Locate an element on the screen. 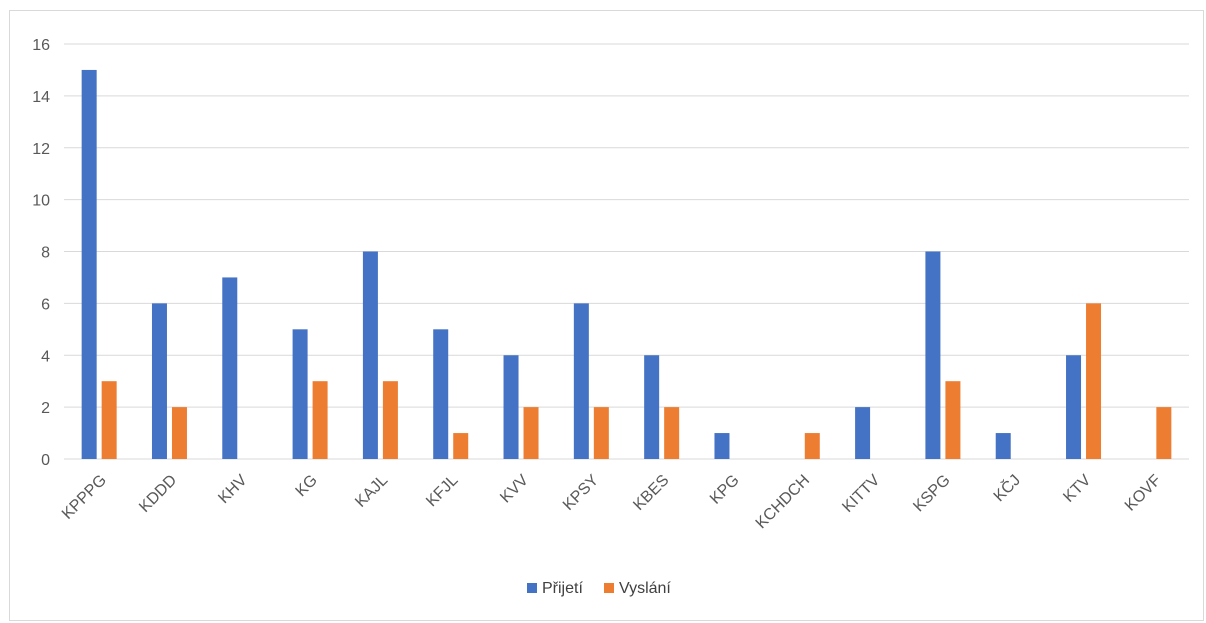 The height and width of the screenshot is (623, 1206). bar-Vyslání-KG is located at coordinates (320, 420).